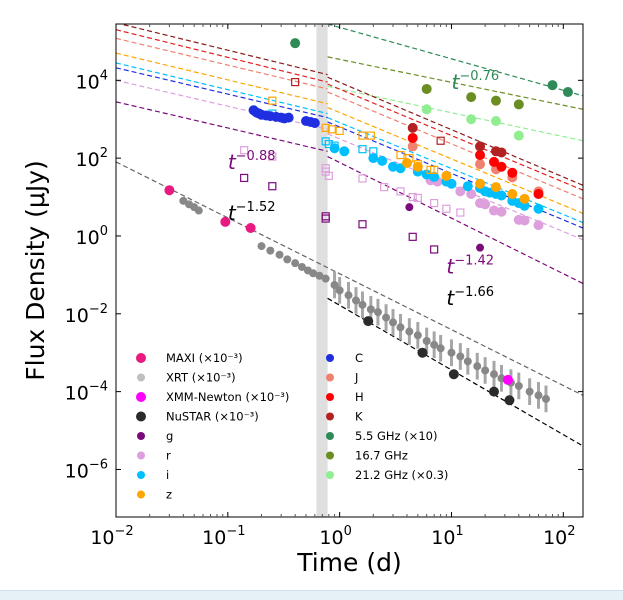  Describe the element at coordinates (204, 358) in the screenshot. I see `legend-label: MAXI (×10⁻³)` at that location.